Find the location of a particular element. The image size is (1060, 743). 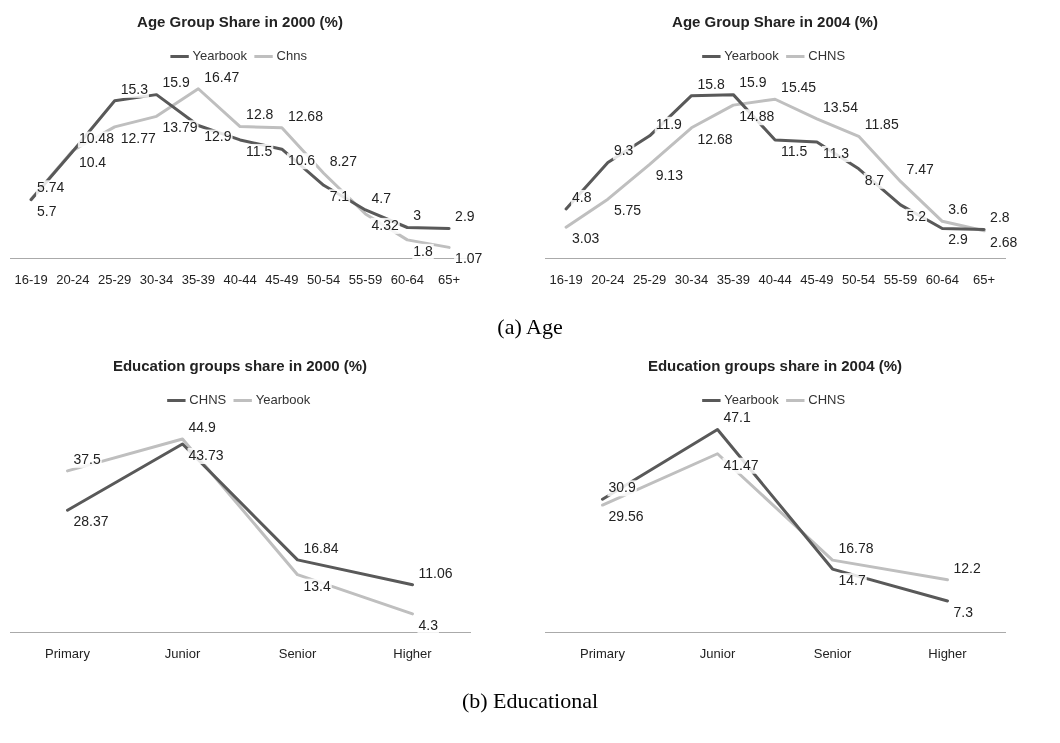

data-label: 11.06 is located at coordinates (435, 572).